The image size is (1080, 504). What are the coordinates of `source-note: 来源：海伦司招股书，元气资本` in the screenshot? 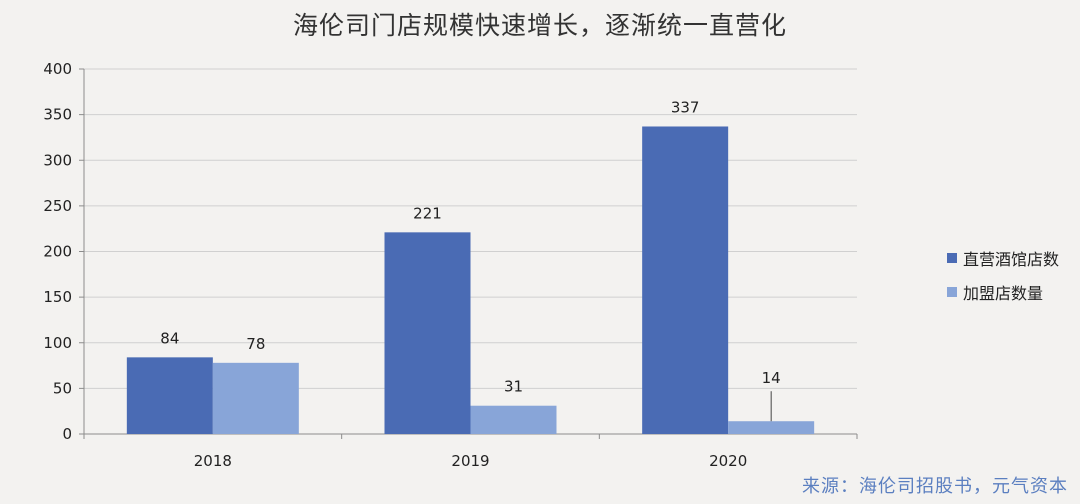 It's located at (935, 486).